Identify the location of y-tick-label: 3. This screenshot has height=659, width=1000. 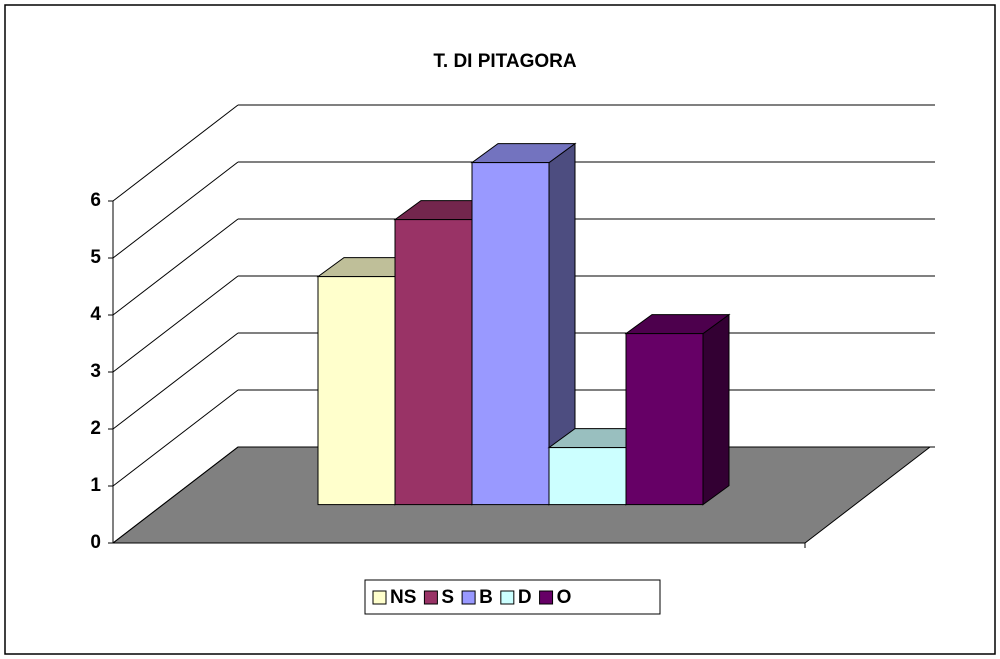
(95, 371).